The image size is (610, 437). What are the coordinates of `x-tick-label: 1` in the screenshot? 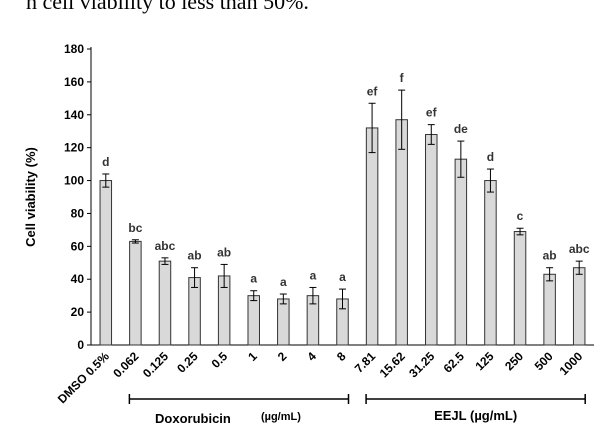 It's located at (252, 356).